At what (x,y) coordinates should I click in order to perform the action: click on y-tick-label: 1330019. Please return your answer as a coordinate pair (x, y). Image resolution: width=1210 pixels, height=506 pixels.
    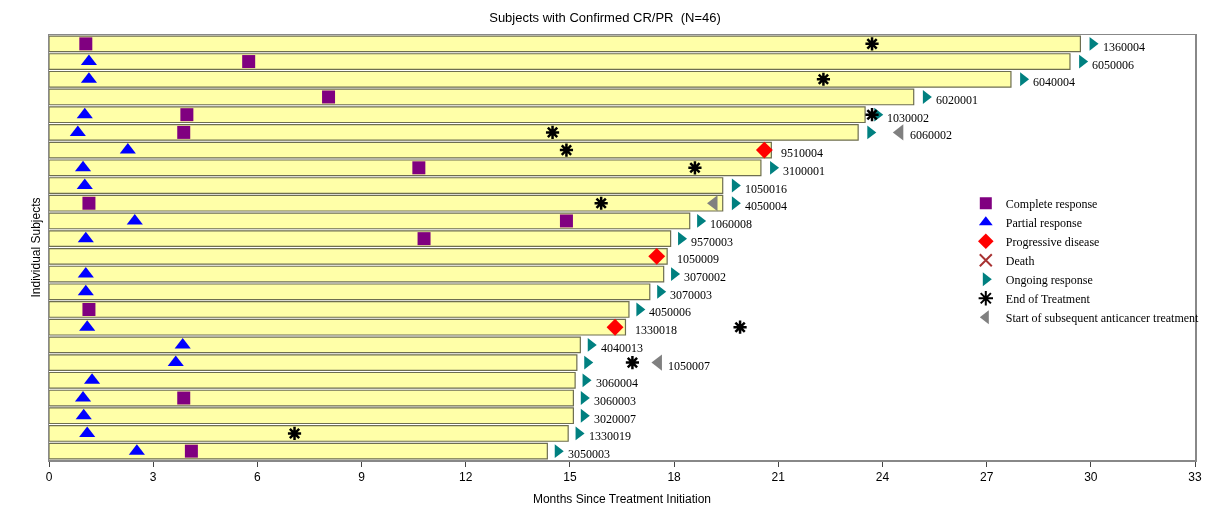
    Looking at the image, I should click on (610, 436).